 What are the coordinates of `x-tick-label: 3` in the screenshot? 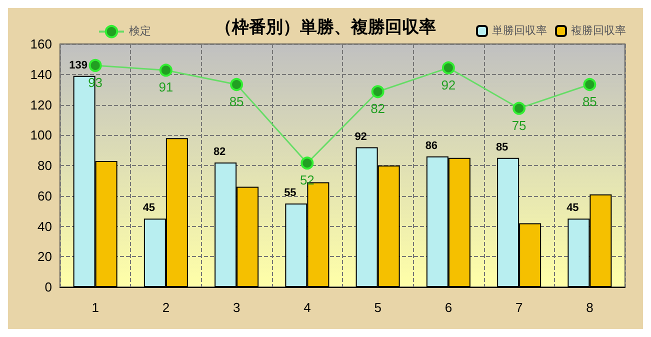 It's located at (236, 307).